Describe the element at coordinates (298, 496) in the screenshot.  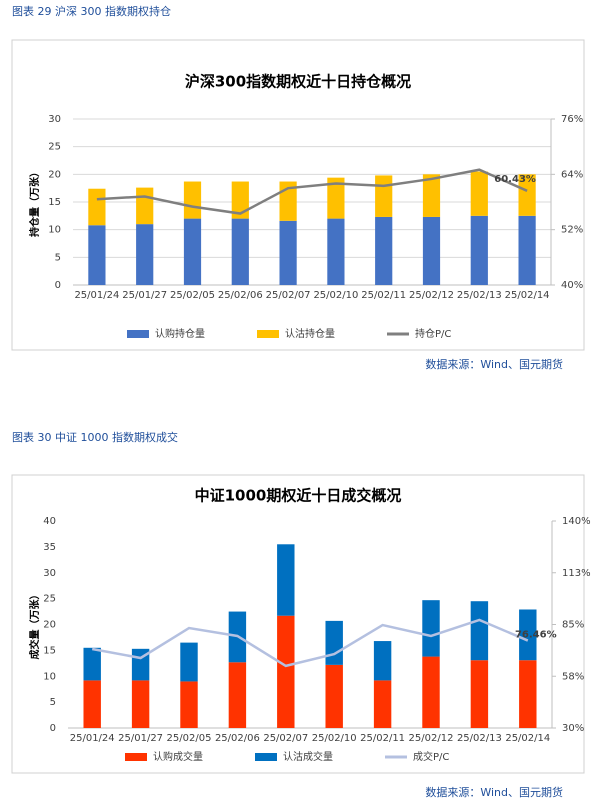
I see `chart-title: 中证1000期权近十日成交概况` at that location.